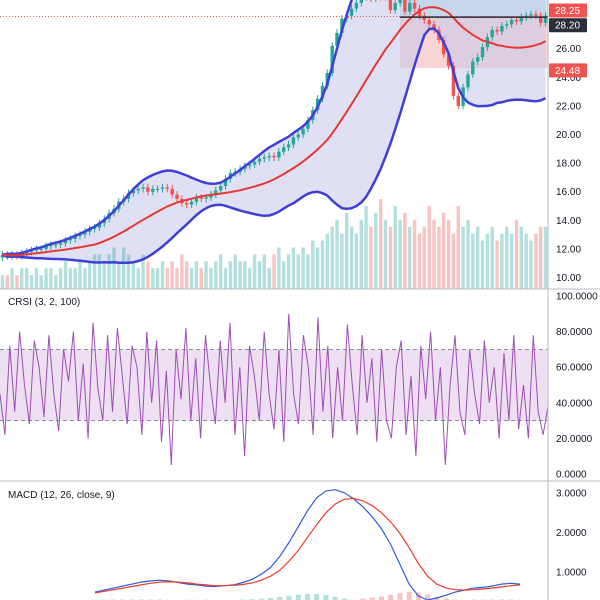  I want to click on crsi-axis-tick: 0.0000, so click(571, 474).